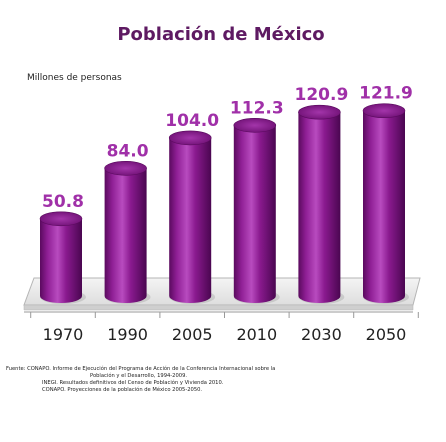 This screenshot has width=446, height=442. Describe the element at coordinates (222, 291) in the screenshot. I see `floor-plane` at that location.